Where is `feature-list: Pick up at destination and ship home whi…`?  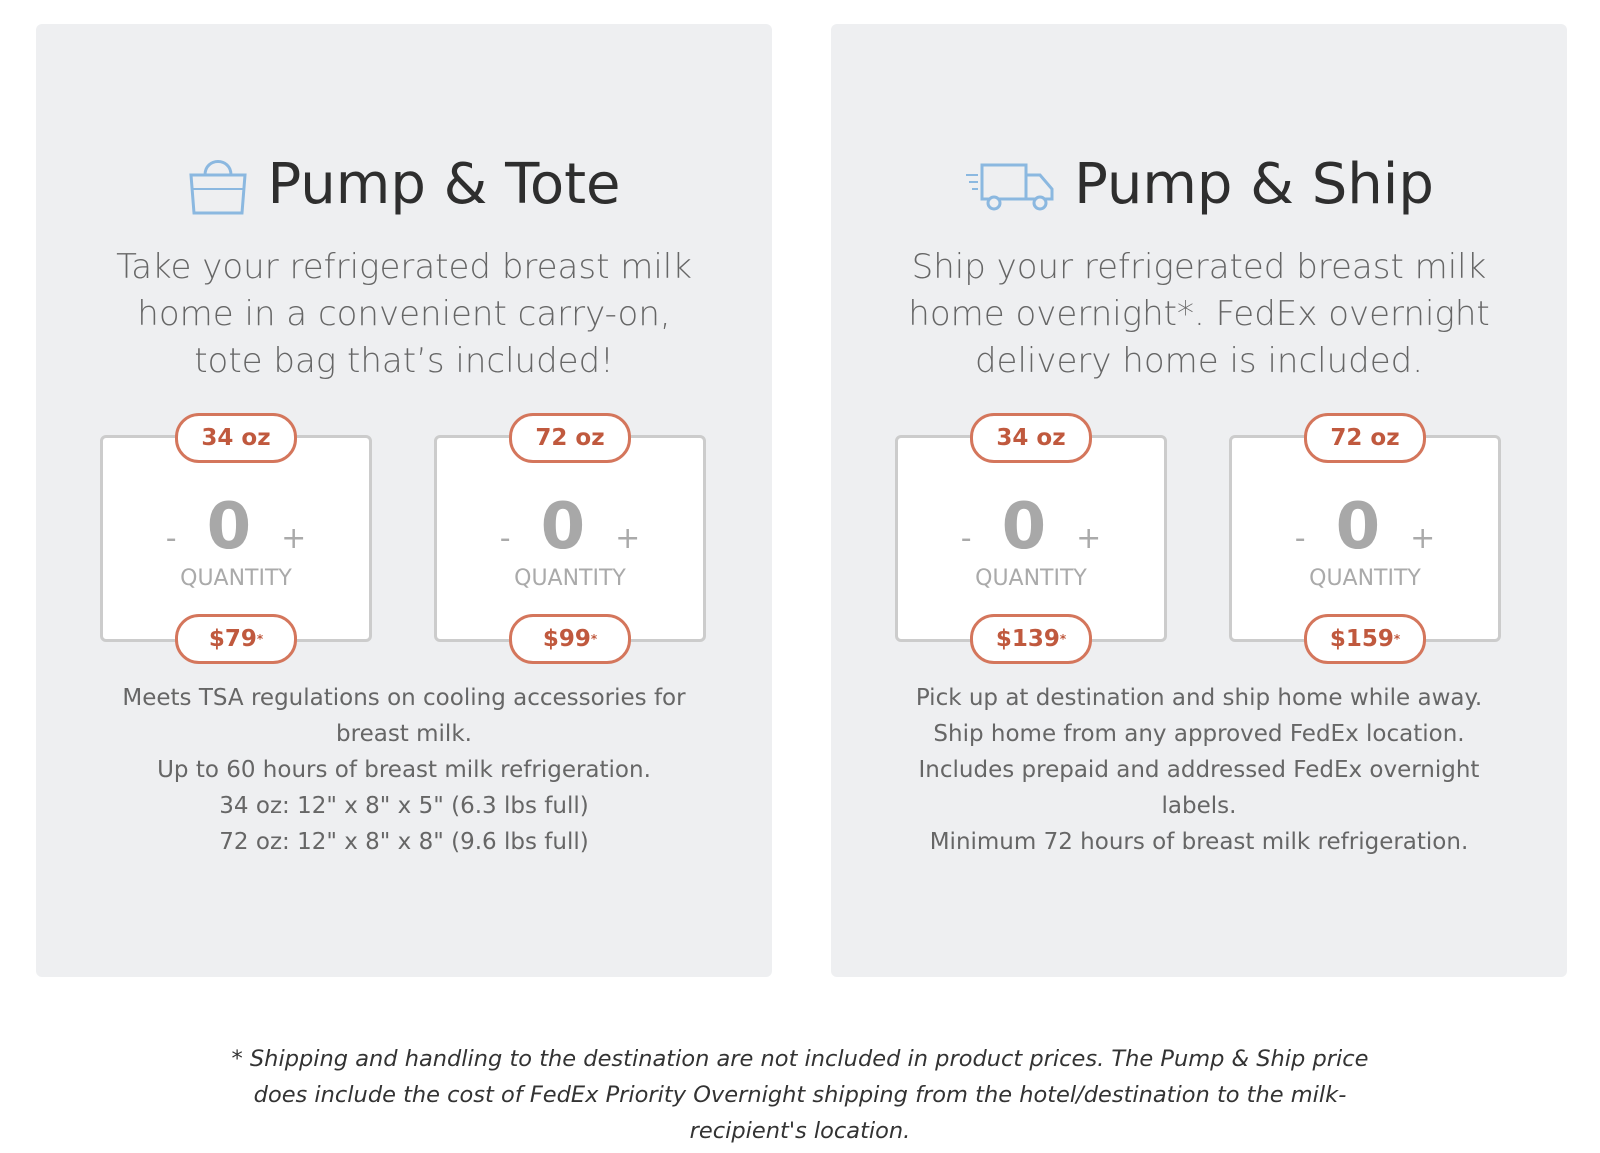
feature-list: Pick up at destination and ship home whi… is located at coordinates (1199, 770).